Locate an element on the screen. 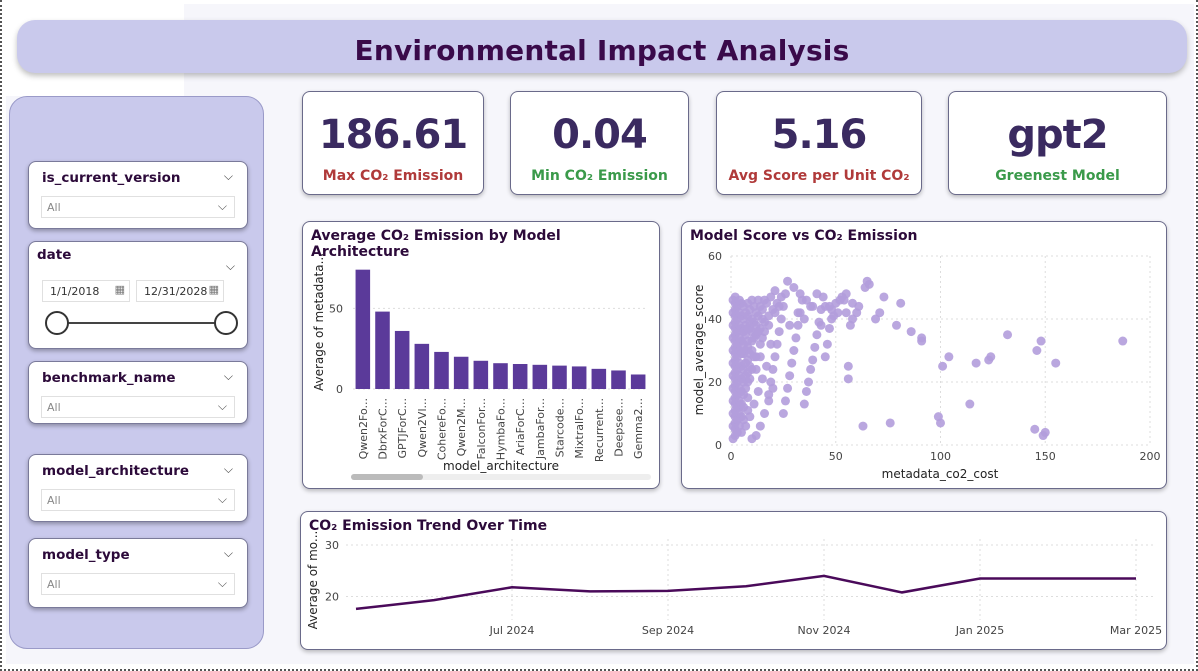 This screenshot has height=671, width=1198. kpi-max-co2: 186.61 Max CO₂ Emission is located at coordinates (393, 143).